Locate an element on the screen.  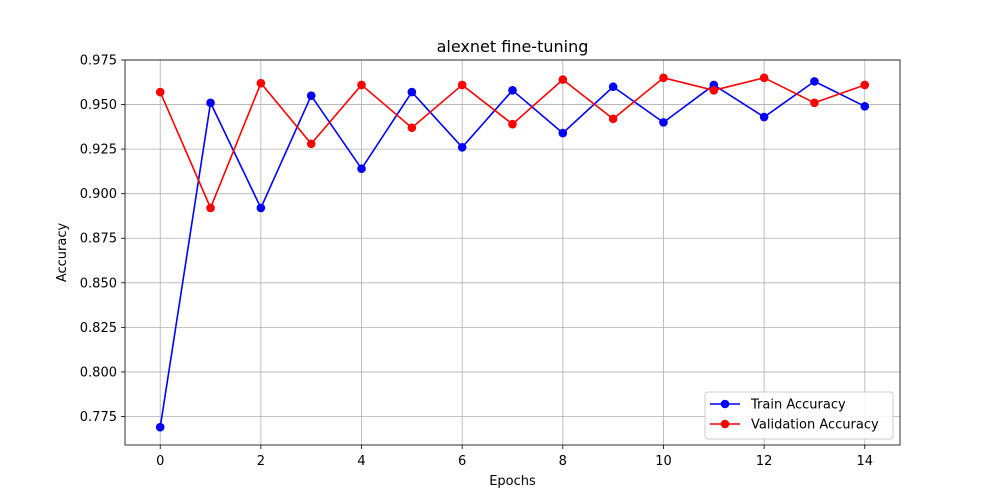
x-tick-label: 6 is located at coordinates (462, 461).